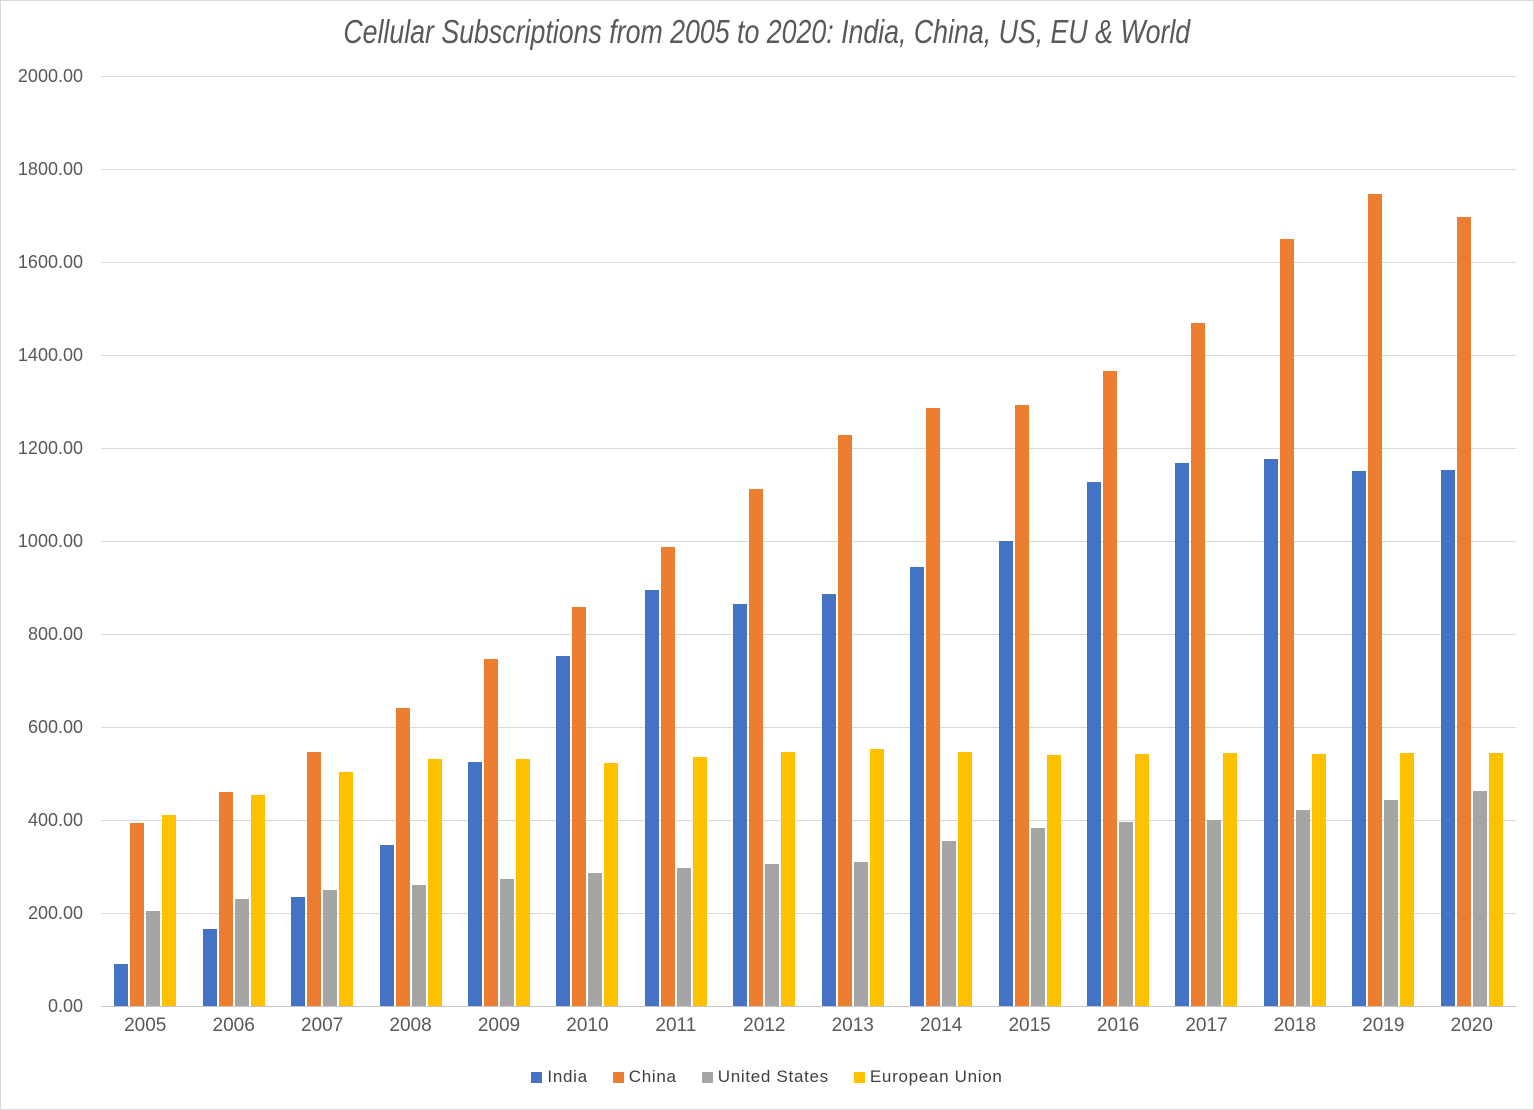 The height and width of the screenshot is (1110, 1534). What do you see at coordinates (233, 1025) in the screenshot?
I see `x-tick-2006: 2006` at bounding box center [233, 1025].